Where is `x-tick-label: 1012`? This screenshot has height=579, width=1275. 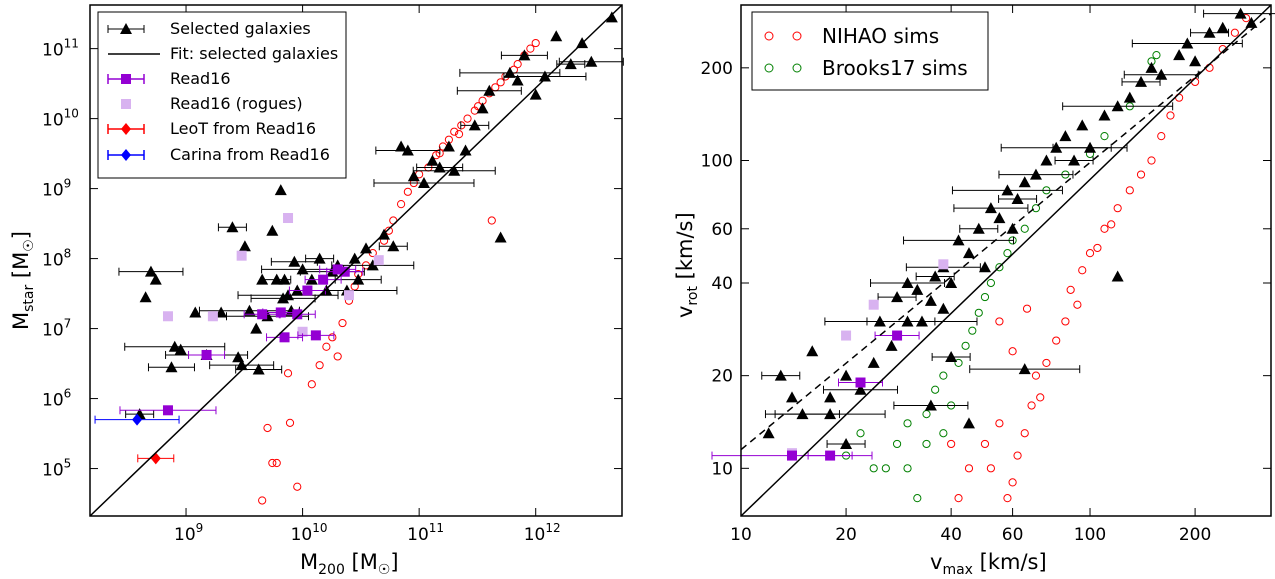
x-tick-label: 1012 is located at coordinates (542, 533).